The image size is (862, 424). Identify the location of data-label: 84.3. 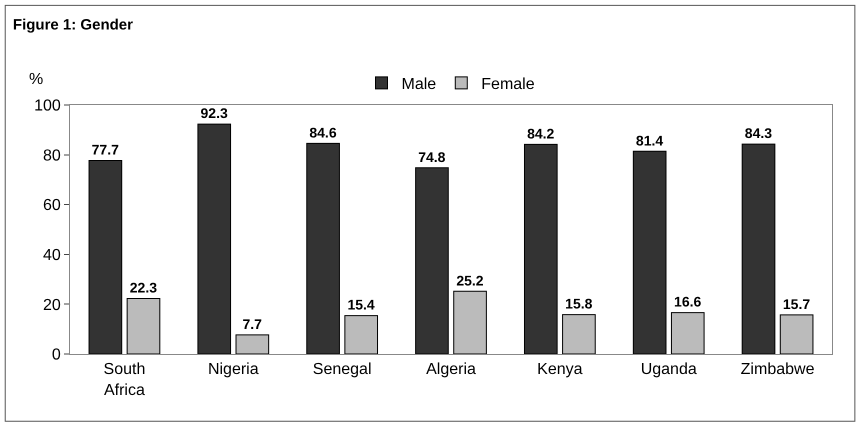
(758, 133).